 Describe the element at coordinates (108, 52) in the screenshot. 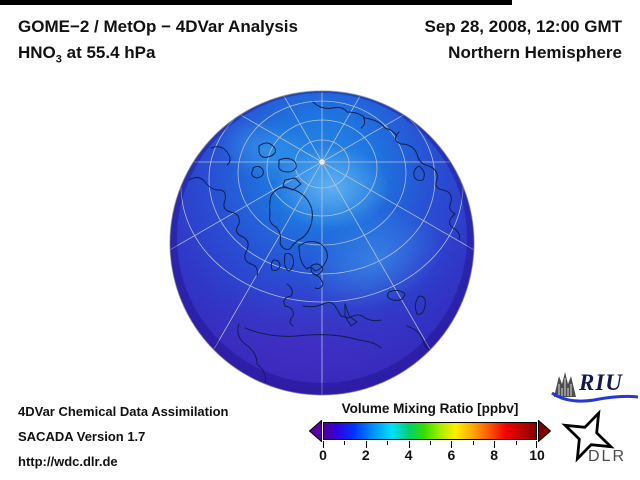

I see `species-suffix: at 55.4 hPa` at that location.